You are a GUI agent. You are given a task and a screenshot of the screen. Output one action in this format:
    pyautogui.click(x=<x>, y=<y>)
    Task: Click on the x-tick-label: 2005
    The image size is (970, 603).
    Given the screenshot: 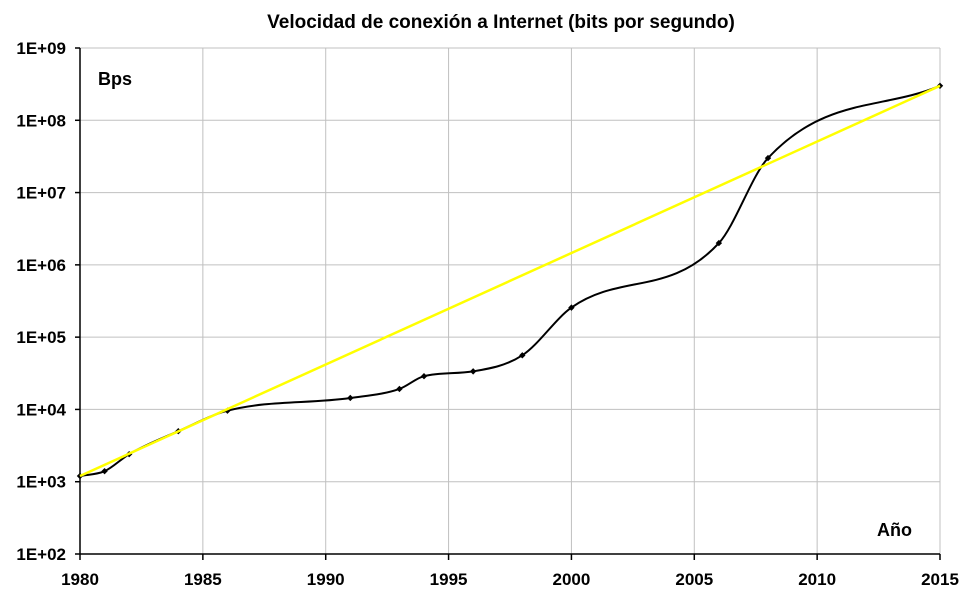 What is the action you would take?
    pyautogui.click(x=694, y=579)
    